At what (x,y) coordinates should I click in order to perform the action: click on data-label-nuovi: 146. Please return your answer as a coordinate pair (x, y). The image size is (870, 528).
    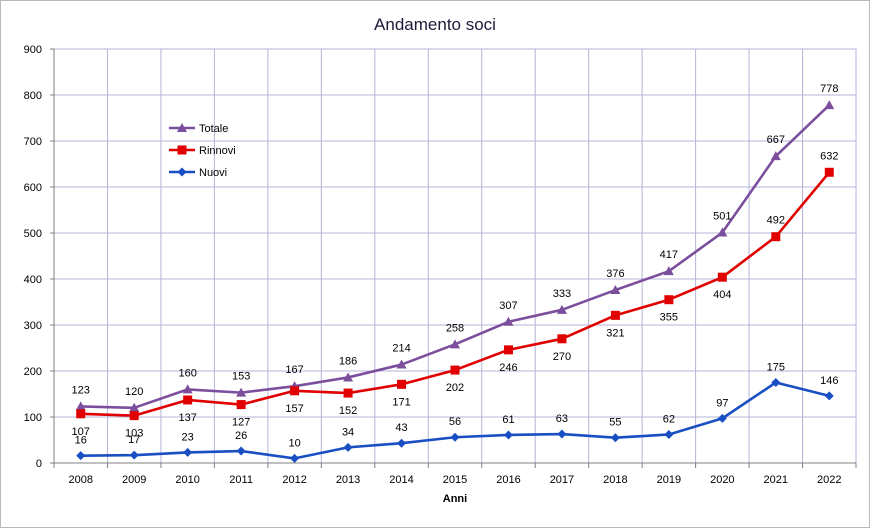
    Looking at the image, I should click on (829, 381).